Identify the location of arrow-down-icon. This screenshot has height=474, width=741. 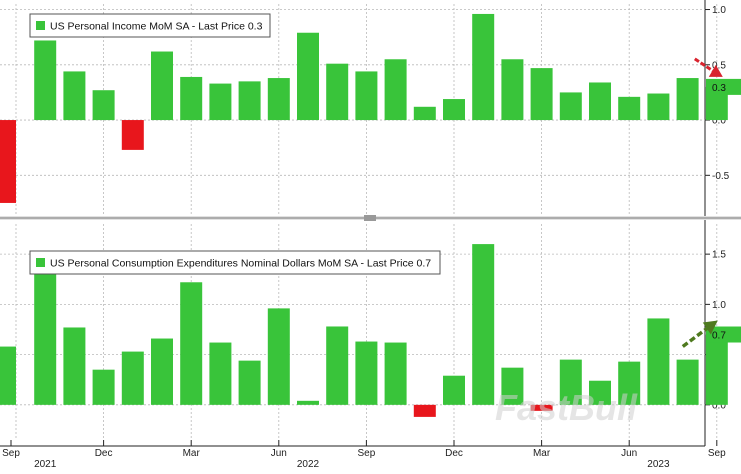
(708, 67).